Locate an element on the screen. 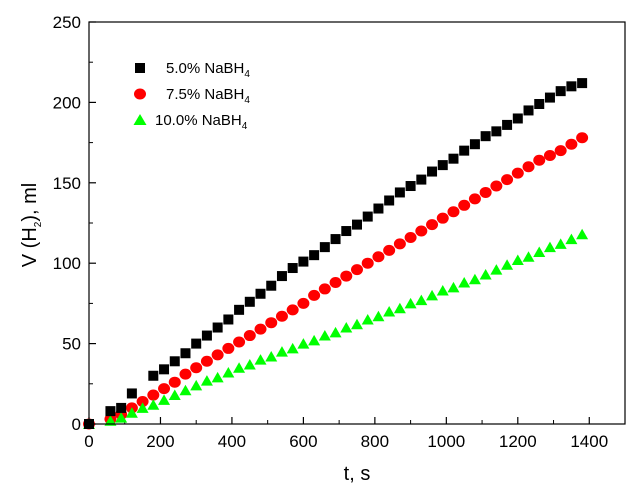 This screenshot has height=489, width=627. legend-item-10pct: 10.0% NaBH4 is located at coordinates (190, 122).